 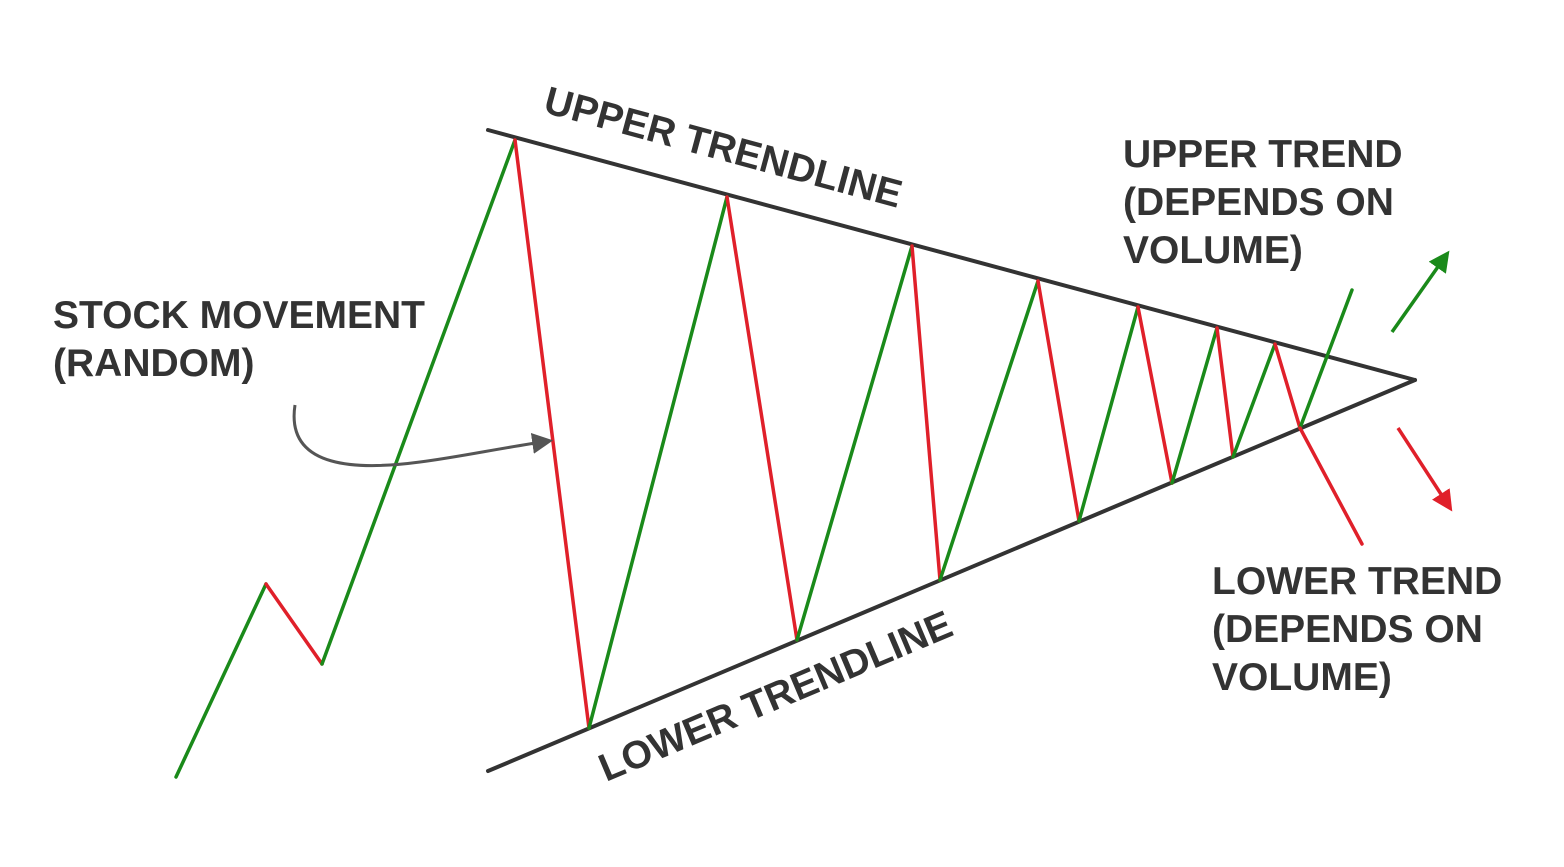 I want to click on upper-trend-label: UPPER TREND (DEPENDS ON VOLUME), so click(x=1268, y=202).